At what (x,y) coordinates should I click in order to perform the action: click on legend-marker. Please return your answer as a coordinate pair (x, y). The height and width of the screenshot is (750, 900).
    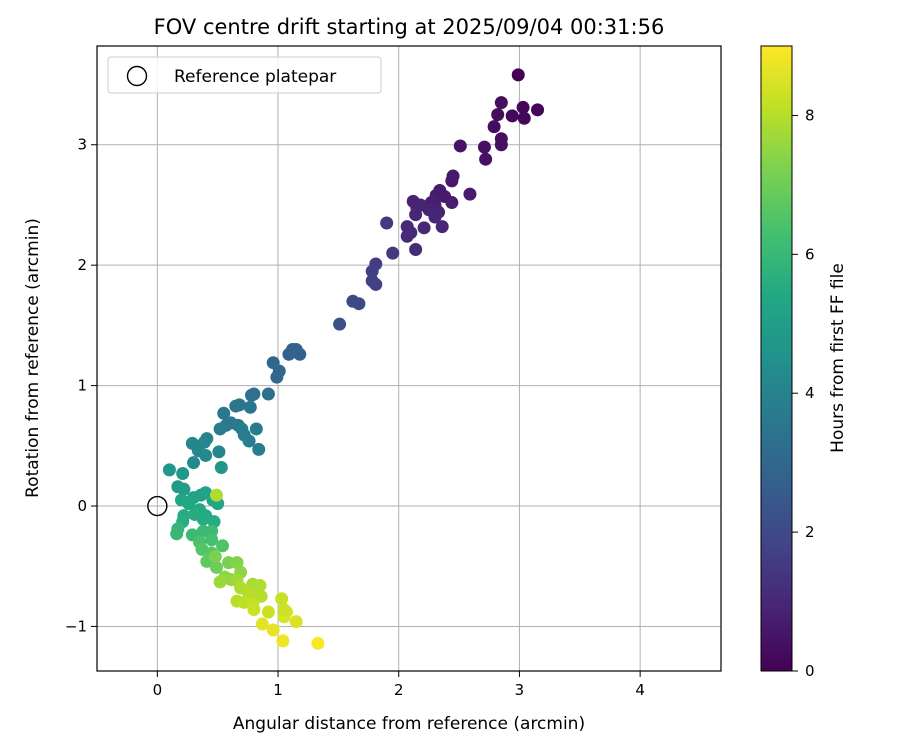
    Looking at the image, I should click on (137, 76).